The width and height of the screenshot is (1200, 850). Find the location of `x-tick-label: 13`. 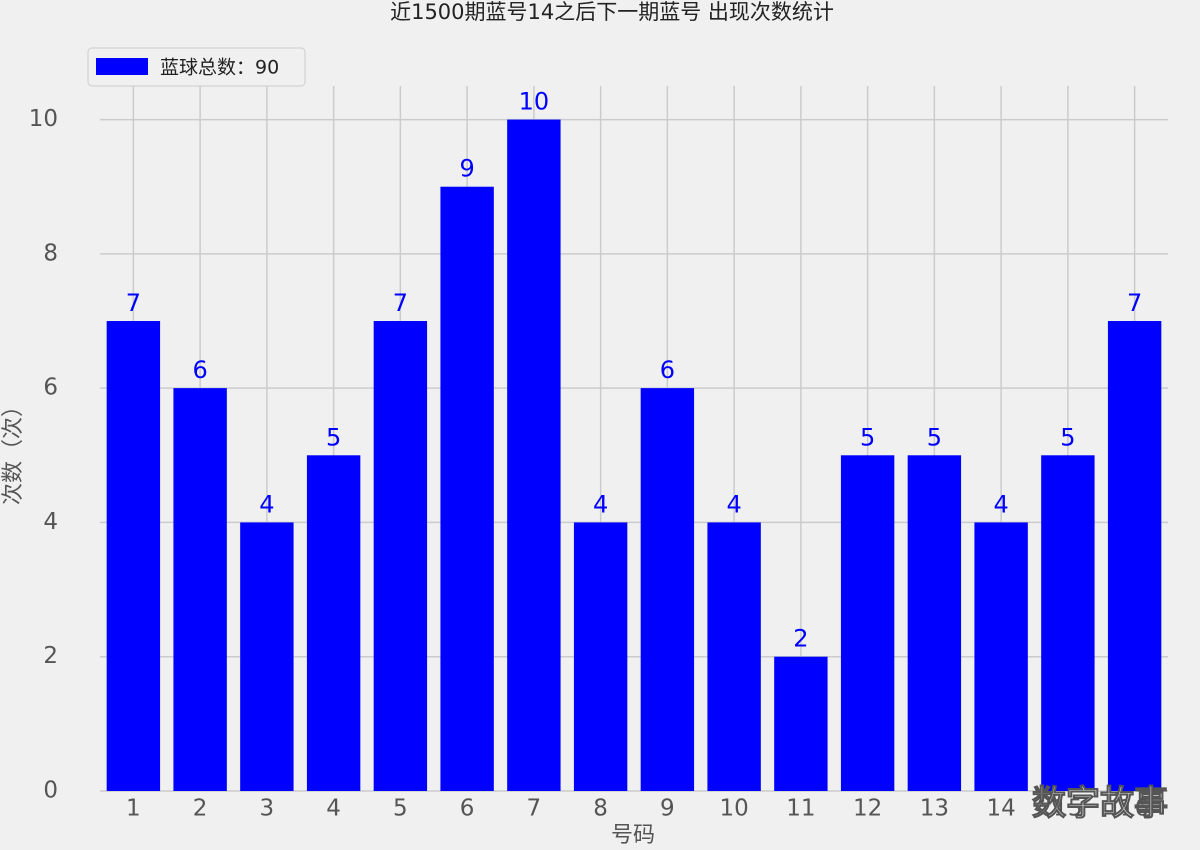

x-tick-label: 13 is located at coordinates (934, 809).